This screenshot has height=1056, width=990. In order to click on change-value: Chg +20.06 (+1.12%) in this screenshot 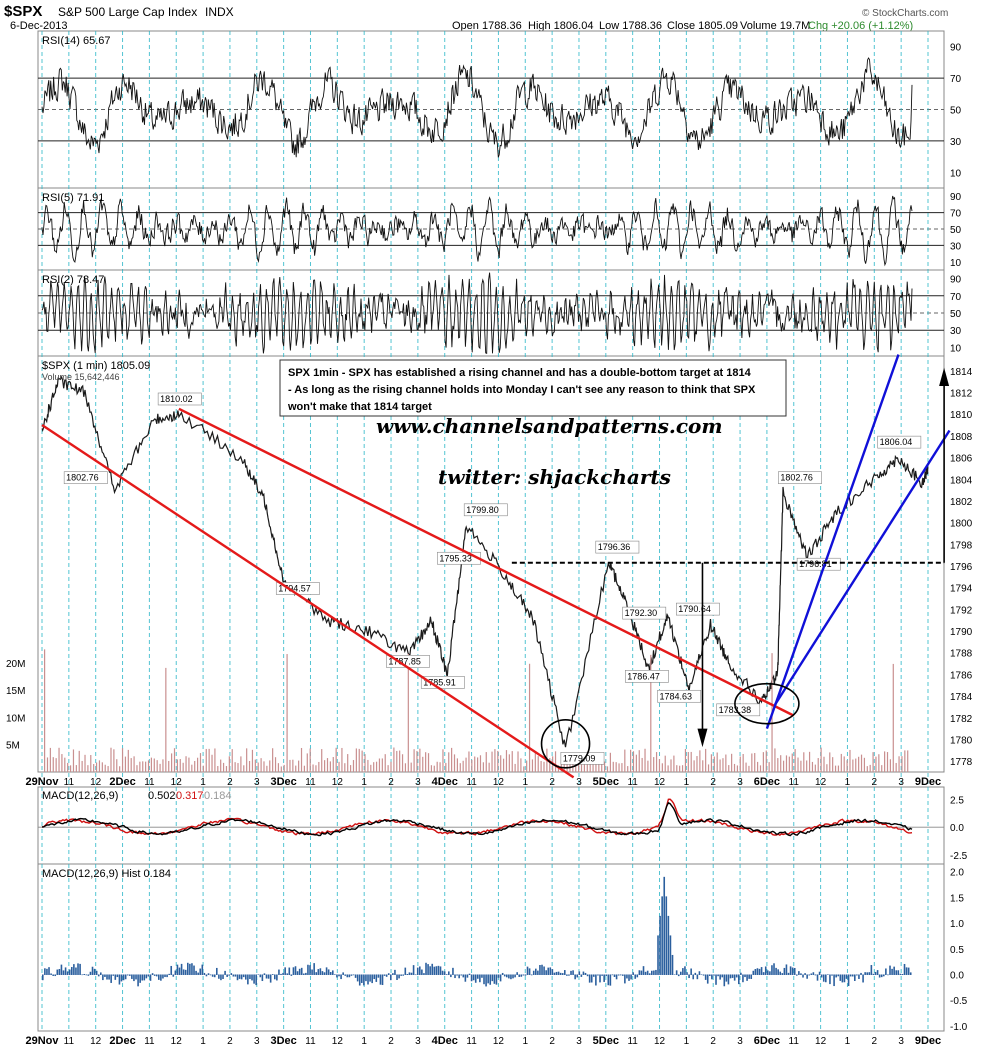, I will do `click(860, 26)`.